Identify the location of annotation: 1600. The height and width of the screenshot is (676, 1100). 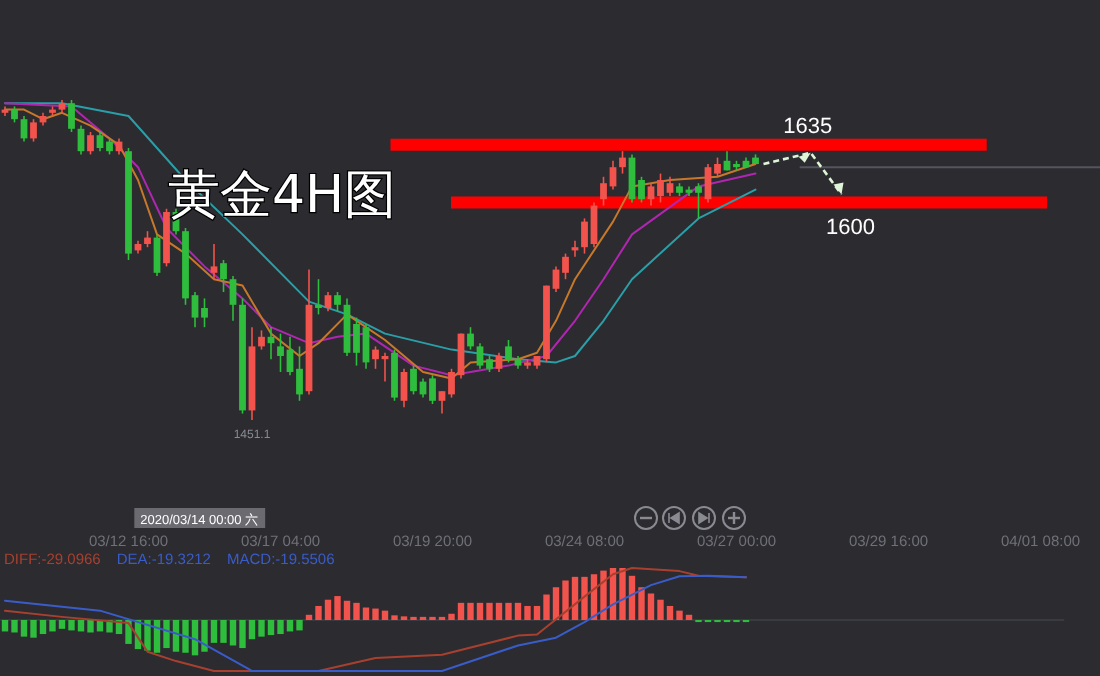
(850, 228).